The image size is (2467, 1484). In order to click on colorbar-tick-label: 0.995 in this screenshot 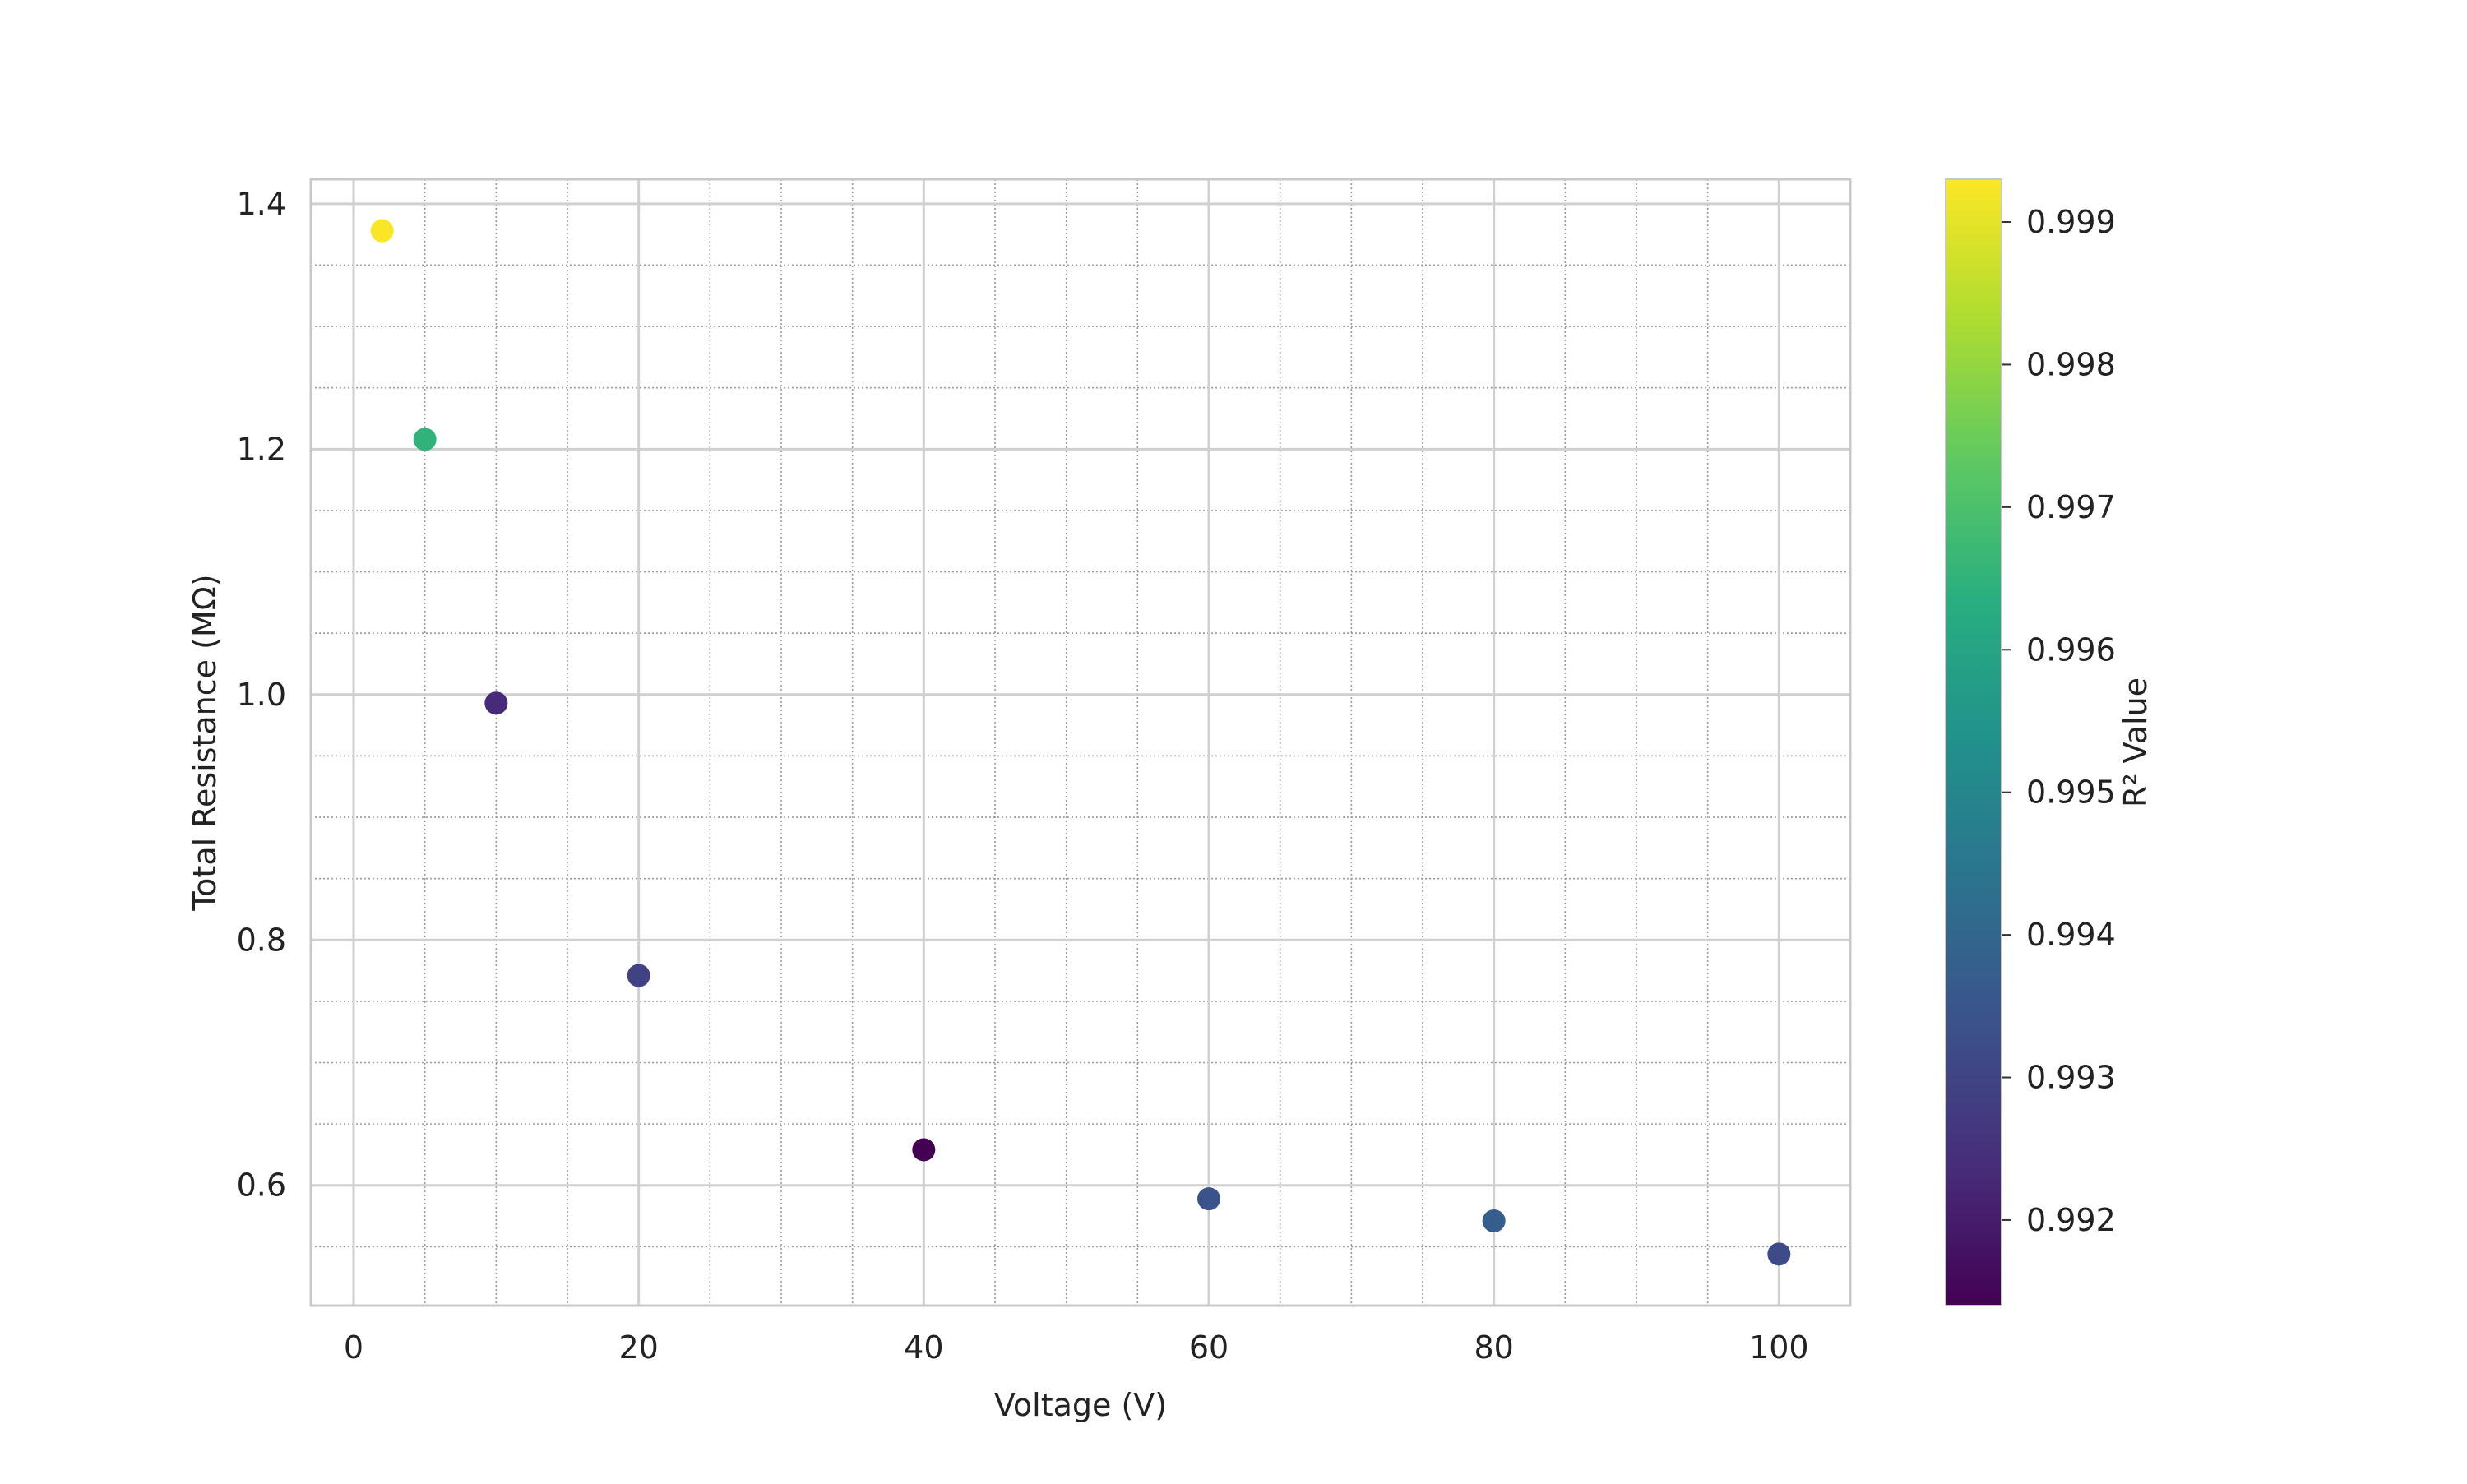, I will do `click(2071, 793)`.